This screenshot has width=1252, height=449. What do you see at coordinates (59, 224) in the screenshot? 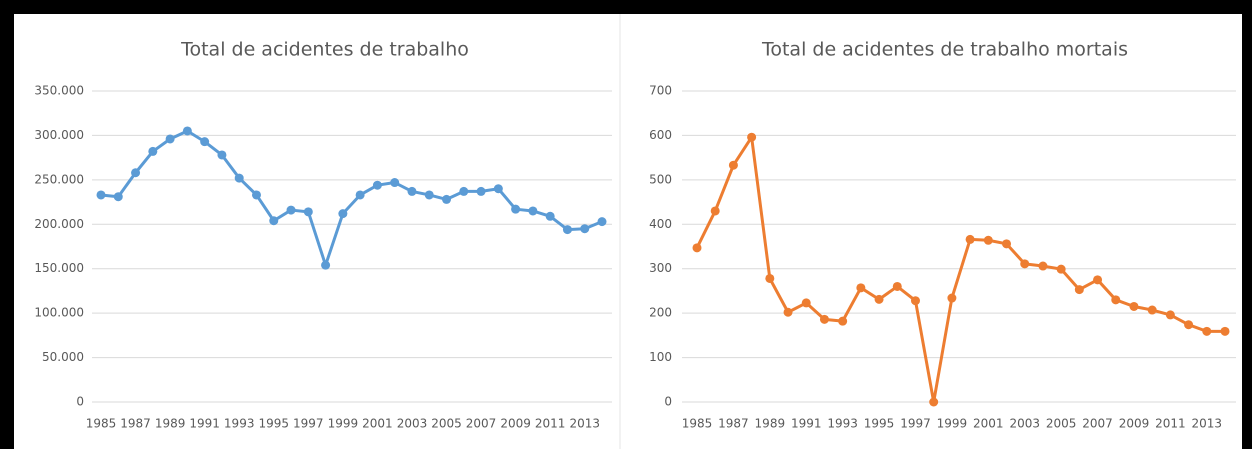
I see `y-tick-label: 200.000` at bounding box center [59, 224].